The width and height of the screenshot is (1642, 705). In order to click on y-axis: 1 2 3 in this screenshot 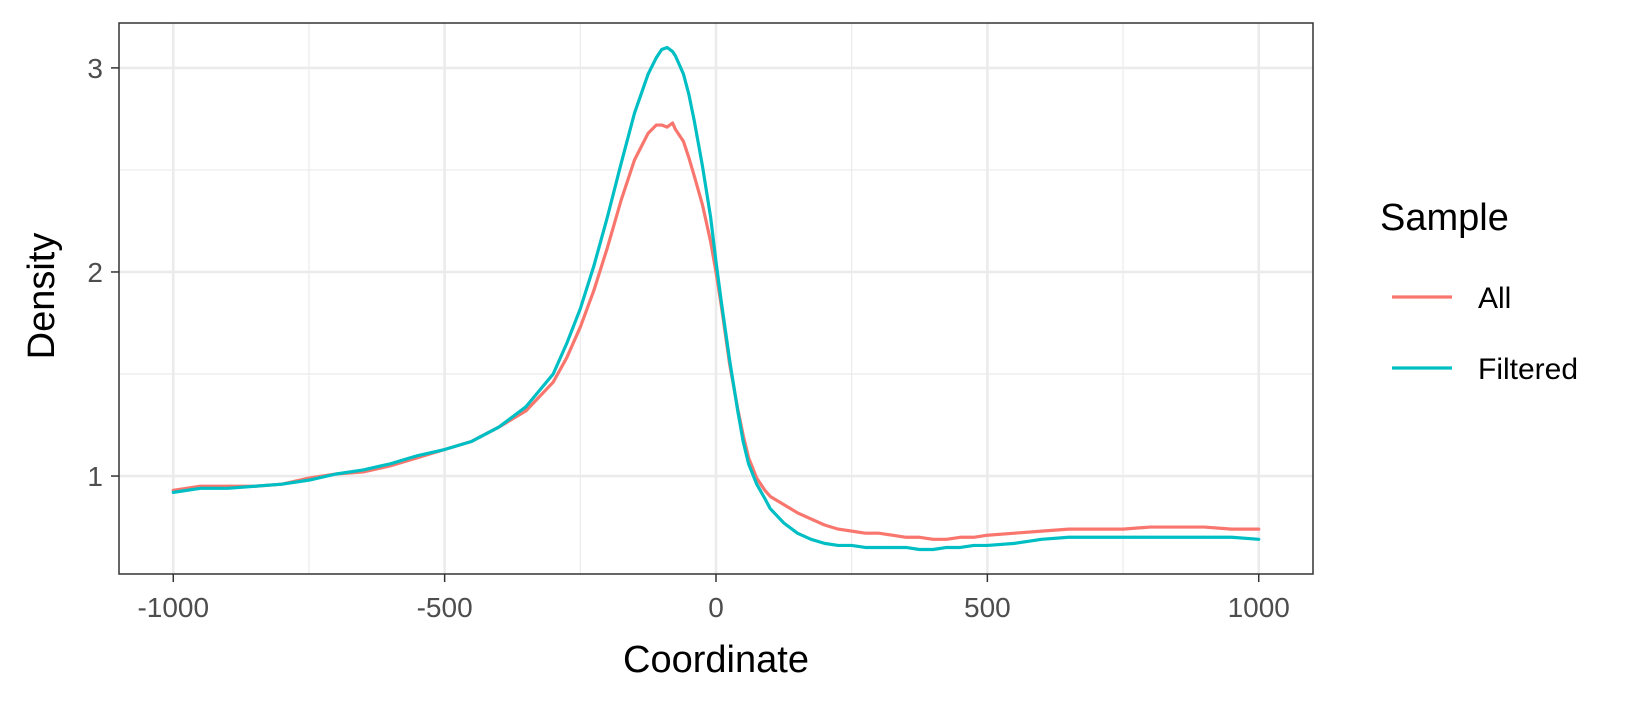, I will do `click(103, 272)`.